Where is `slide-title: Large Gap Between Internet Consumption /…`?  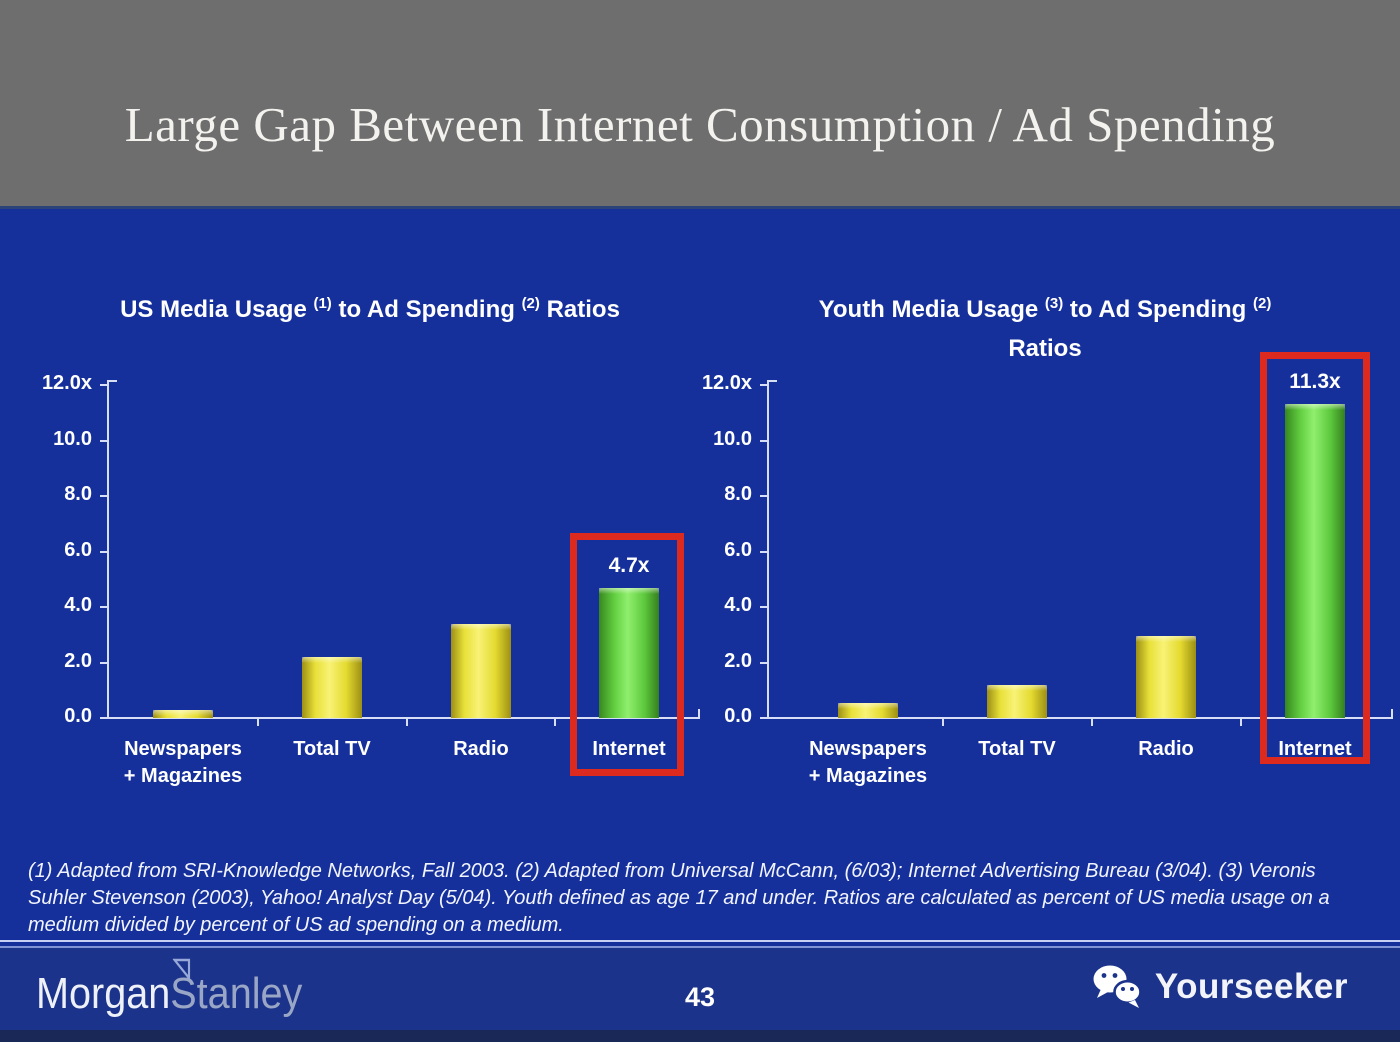
slide-title: Large Gap Between Internet Consumption /… is located at coordinates (700, 124).